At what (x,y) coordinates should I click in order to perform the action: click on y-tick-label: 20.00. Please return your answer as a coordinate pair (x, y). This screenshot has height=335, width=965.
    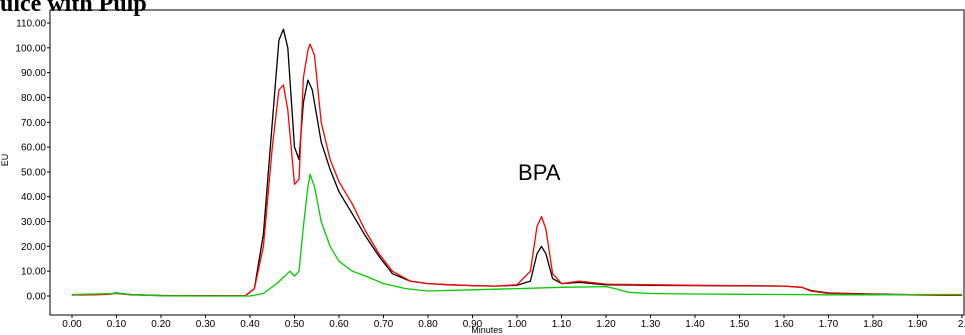
    Looking at the image, I should click on (33, 247).